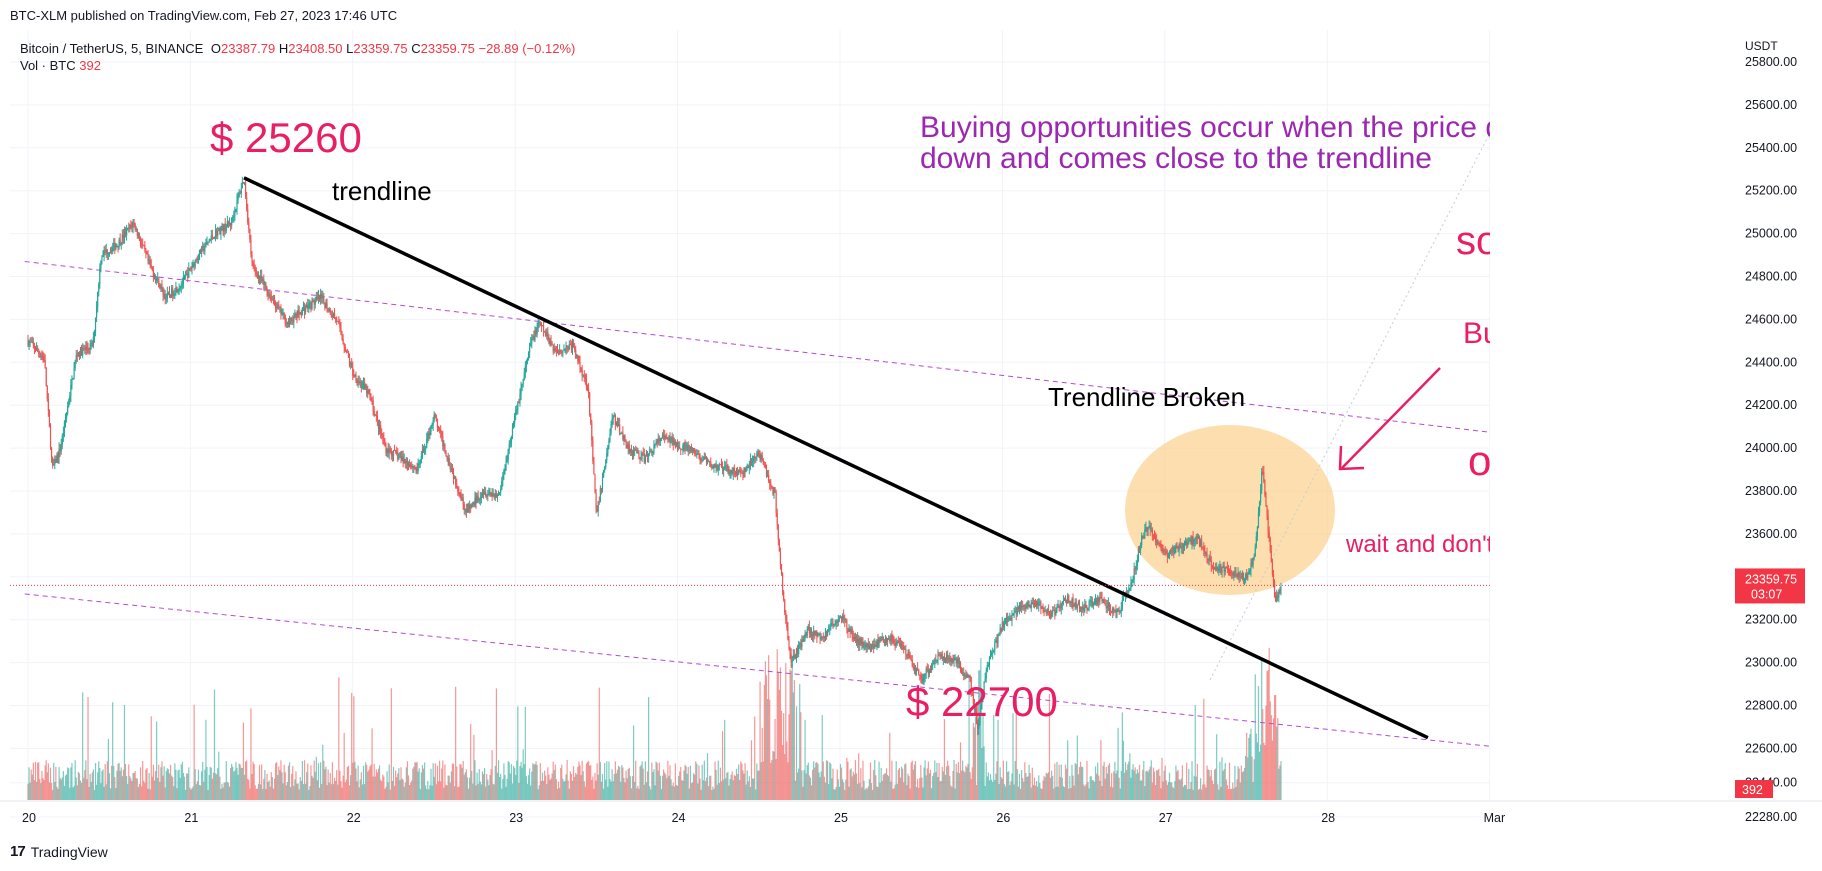 The image size is (1822, 871). Describe the element at coordinates (59, 851) in the screenshot. I see `tradingview-footer: 17 TradingView` at that location.